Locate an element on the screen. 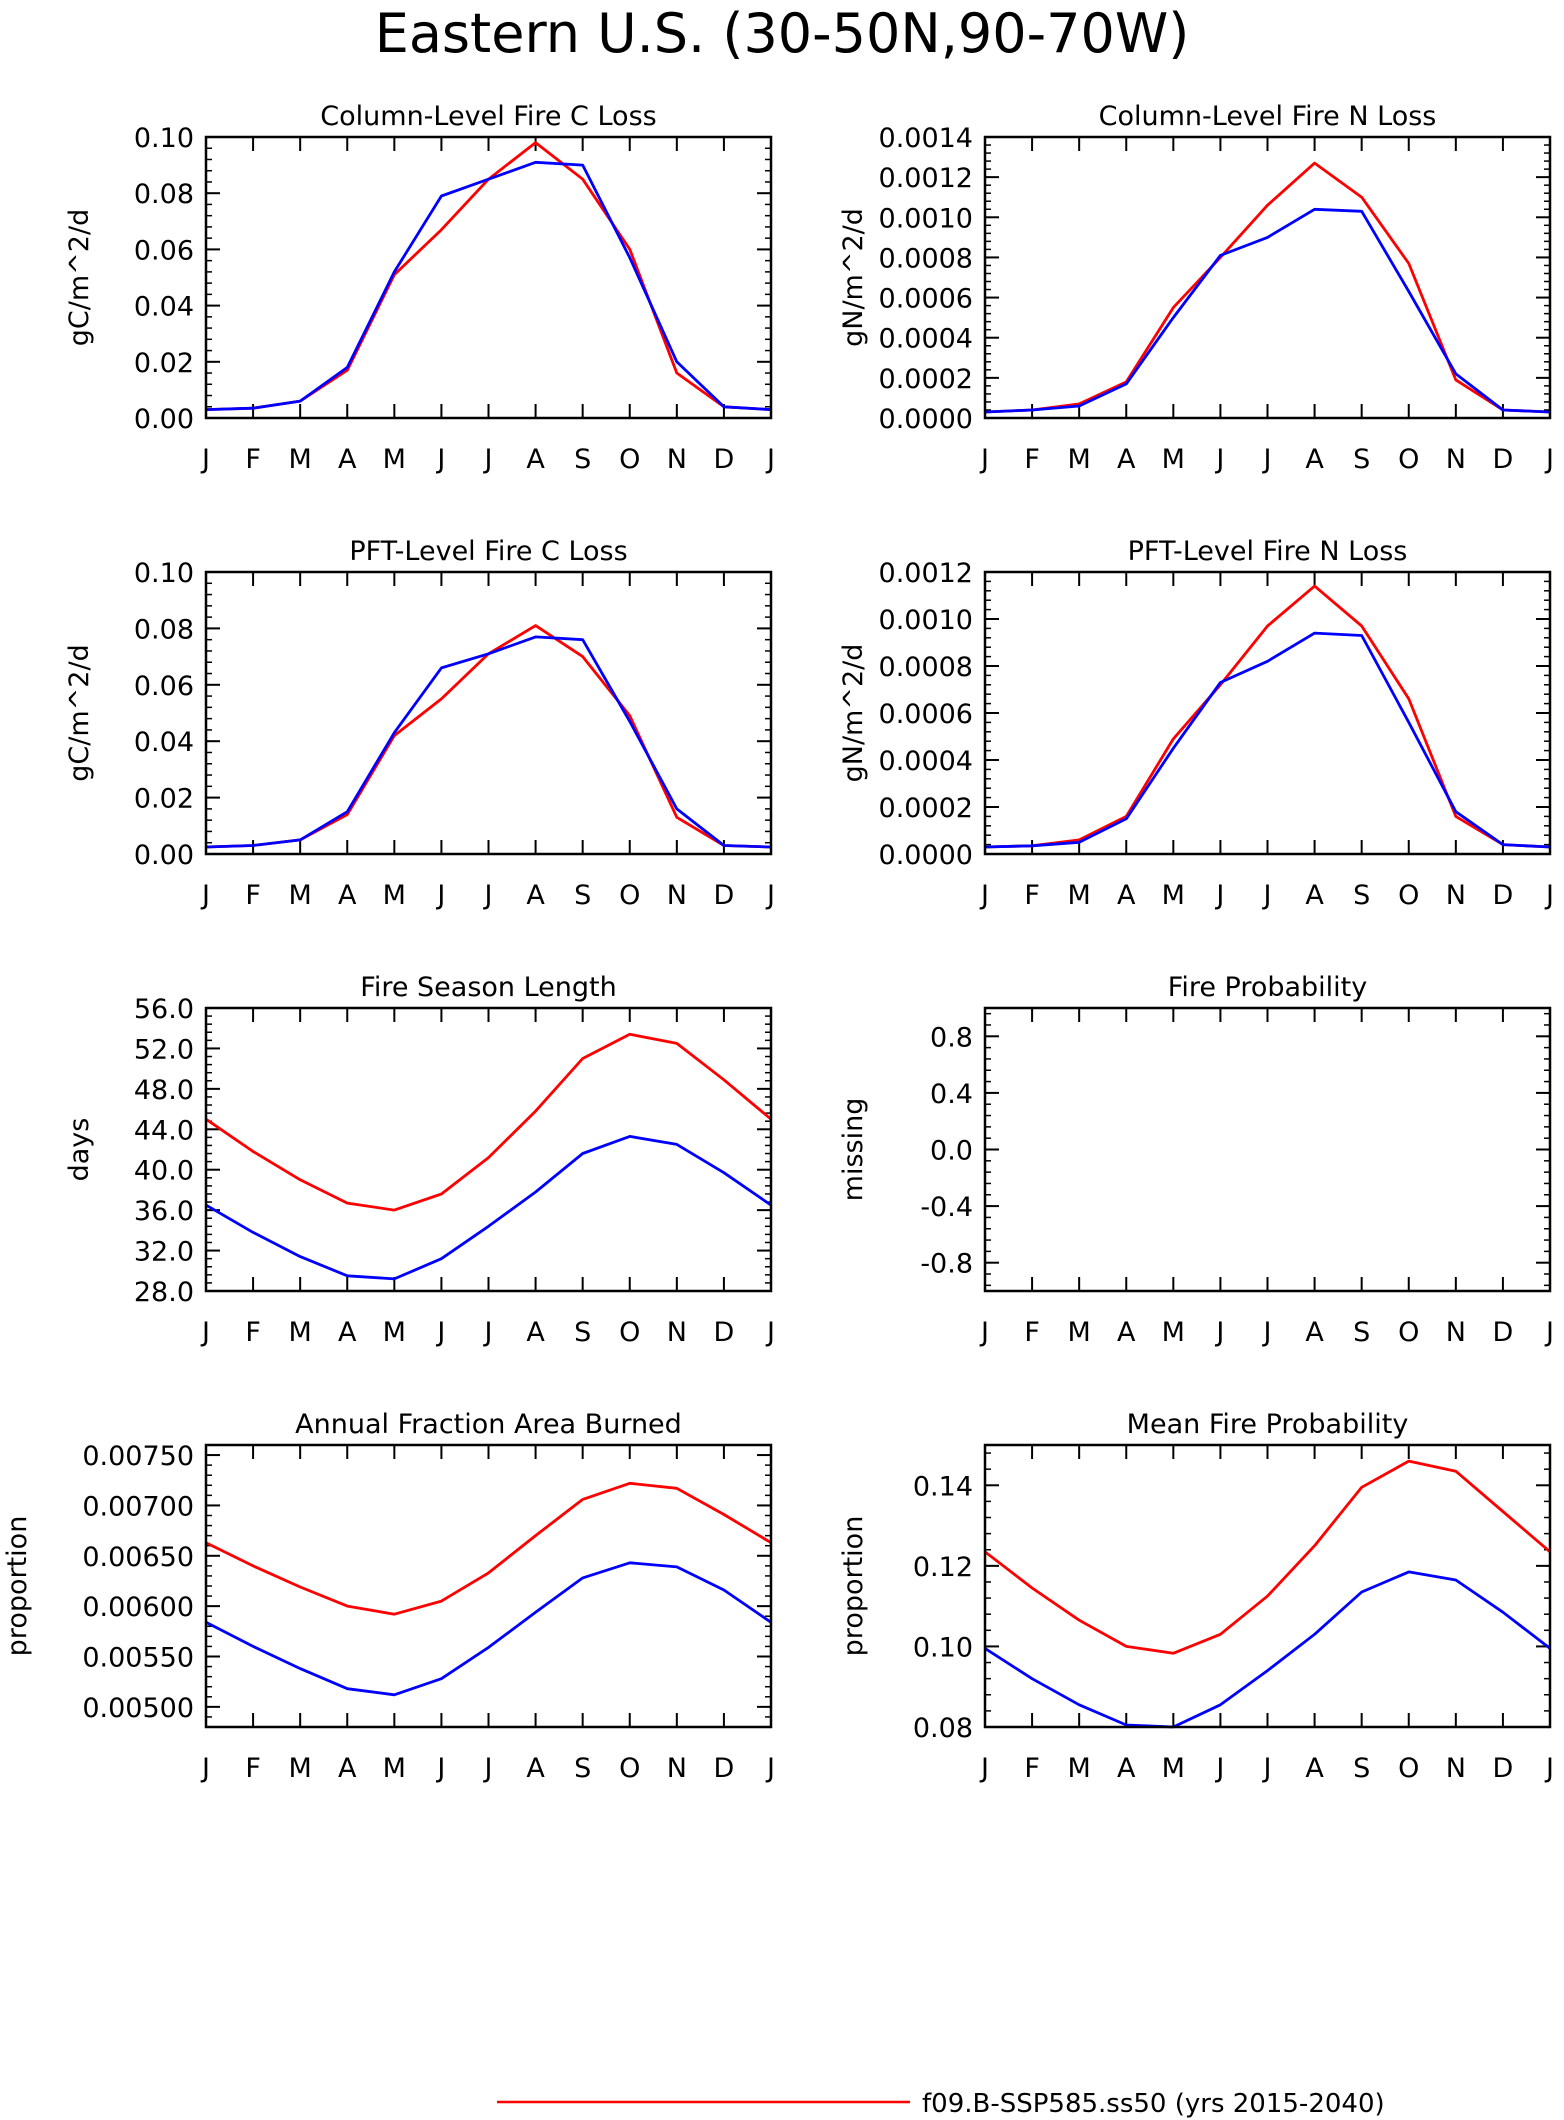 The image size is (1564, 2120). legend-label: f09.B-SSP585.ss50 (yrs 2015-2040) is located at coordinates (1153, 2104).